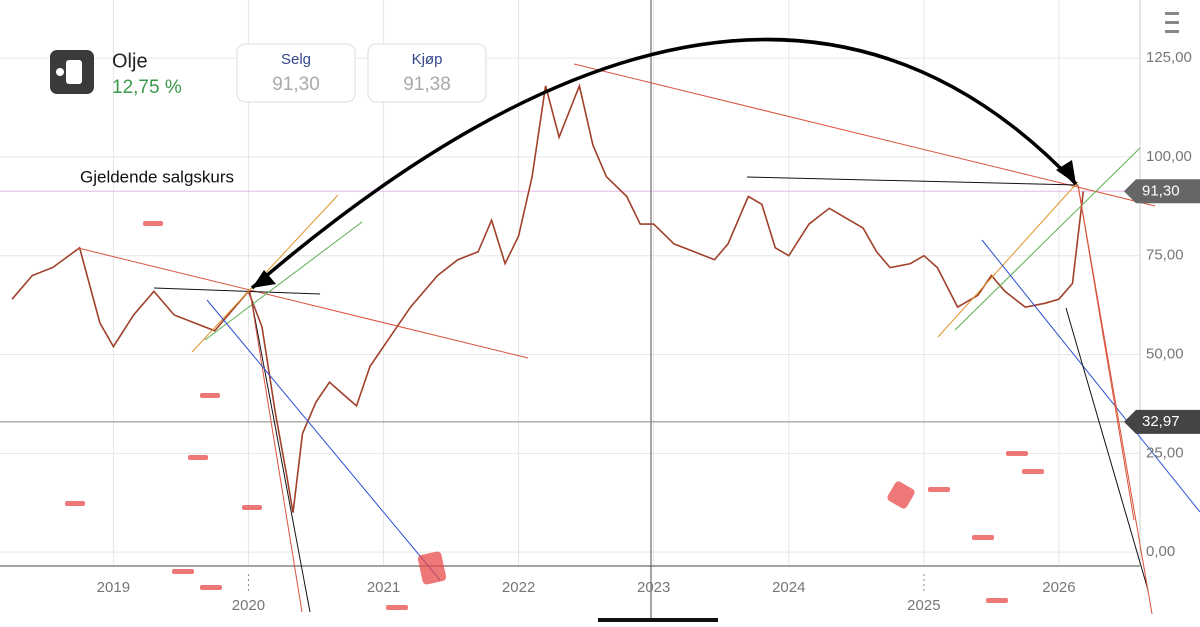 Image resolution: width=1200 pixels, height=627 pixels. Describe the element at coordinates (296, 59) in the screenshot. I see `sell-label: Selg` at that location.